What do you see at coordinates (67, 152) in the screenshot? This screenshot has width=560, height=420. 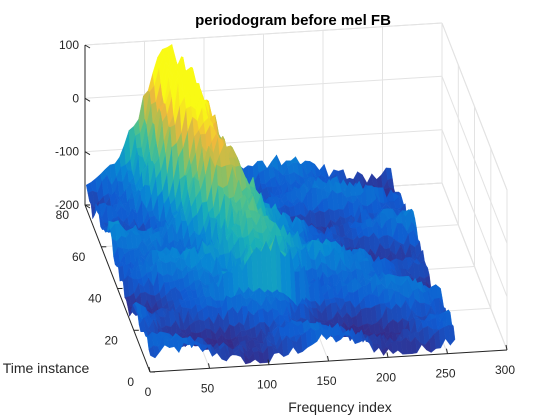 I see `z-tick-label: -100` at bounding box center [67, 152].